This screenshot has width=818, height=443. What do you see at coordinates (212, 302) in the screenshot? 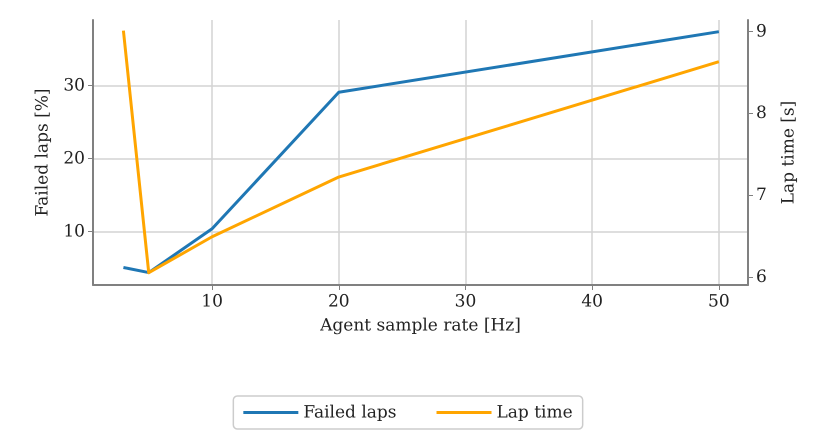
I see `x-tick-label: 10` at bounding box center [212, 302].